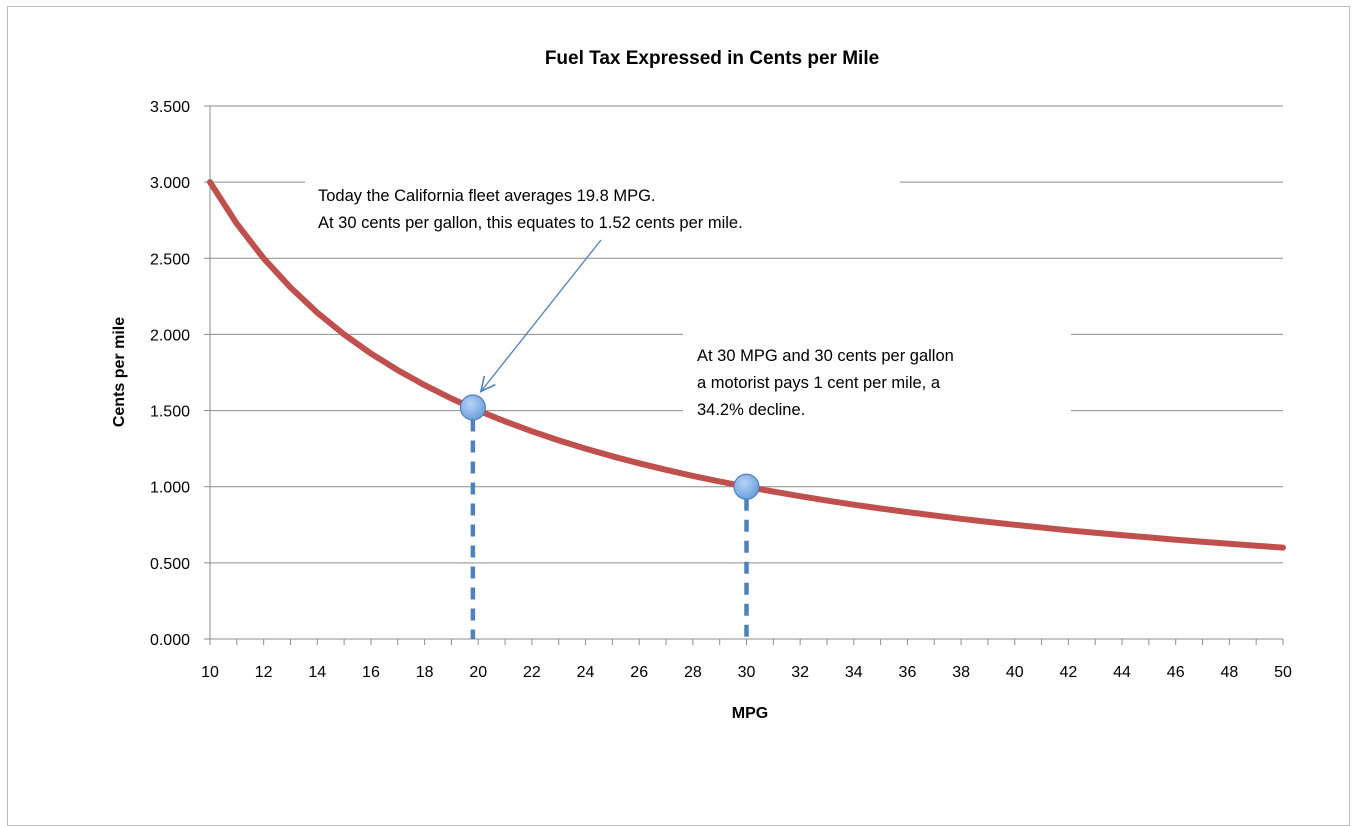  Describe the element at coordinates (532, 672) in the screenshot. I see `x-tick-label: 22` at that location.